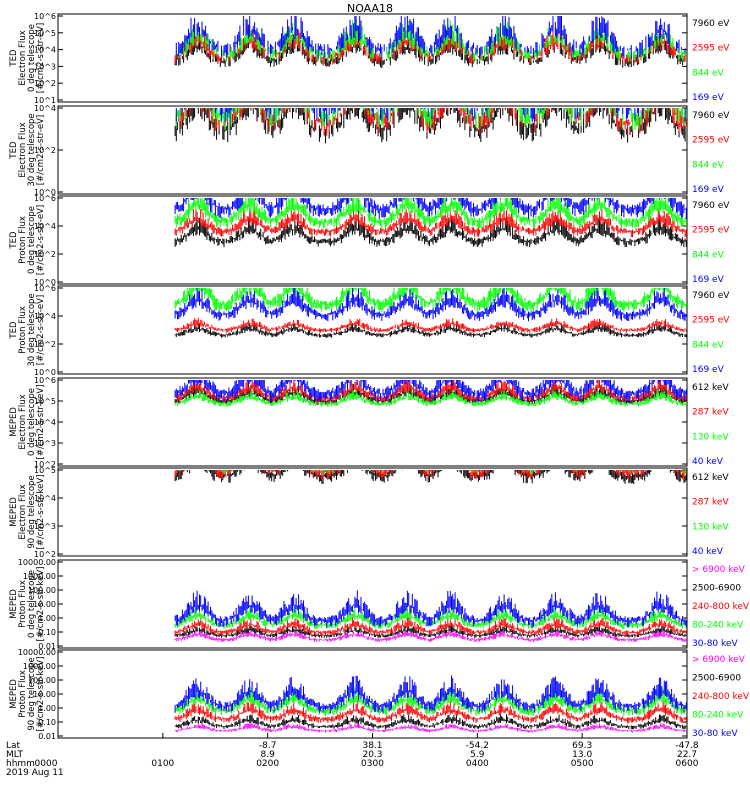 This screenshot has height=800, width=750. Describe the element at coordinates (41, 330) in the screenshot. I see `y-axis-label: [#/cm2-s-str-eV]` at that location.